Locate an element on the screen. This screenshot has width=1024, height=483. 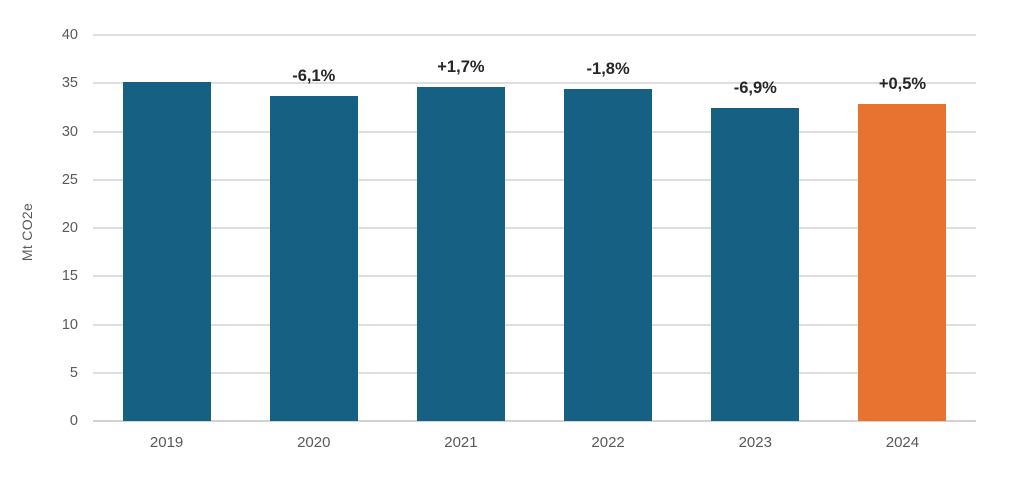
bar-2020 is located at coordinates (313, 258).